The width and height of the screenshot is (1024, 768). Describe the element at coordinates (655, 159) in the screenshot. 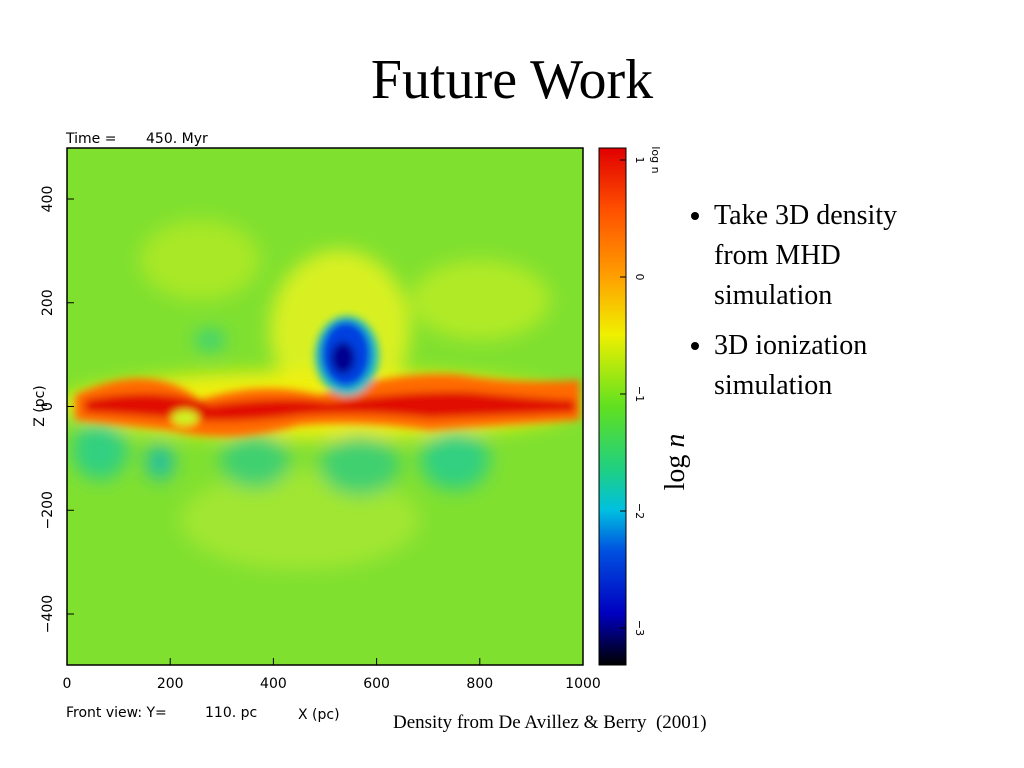

I see `colorbar-label: log n` at that location.